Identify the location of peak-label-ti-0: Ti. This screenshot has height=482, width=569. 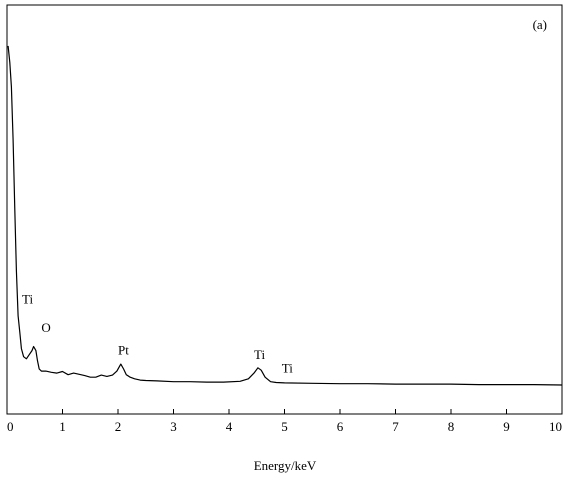
(27, 299).